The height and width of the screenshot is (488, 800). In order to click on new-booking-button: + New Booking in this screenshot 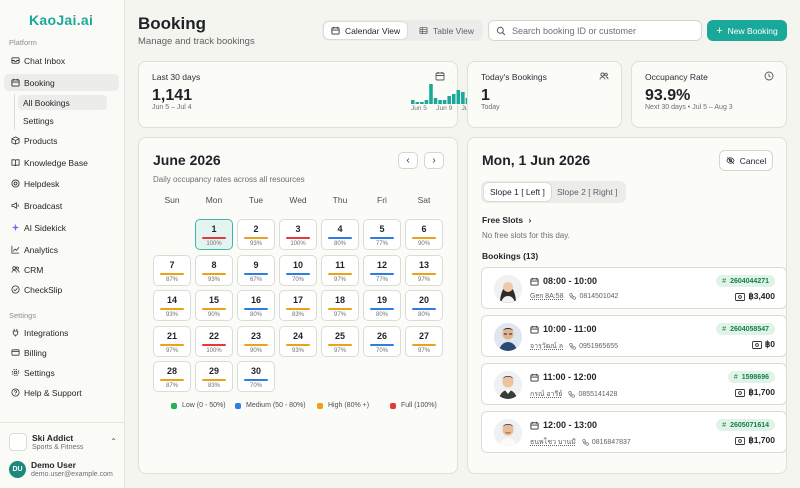, I will do `click(747, 30)`.